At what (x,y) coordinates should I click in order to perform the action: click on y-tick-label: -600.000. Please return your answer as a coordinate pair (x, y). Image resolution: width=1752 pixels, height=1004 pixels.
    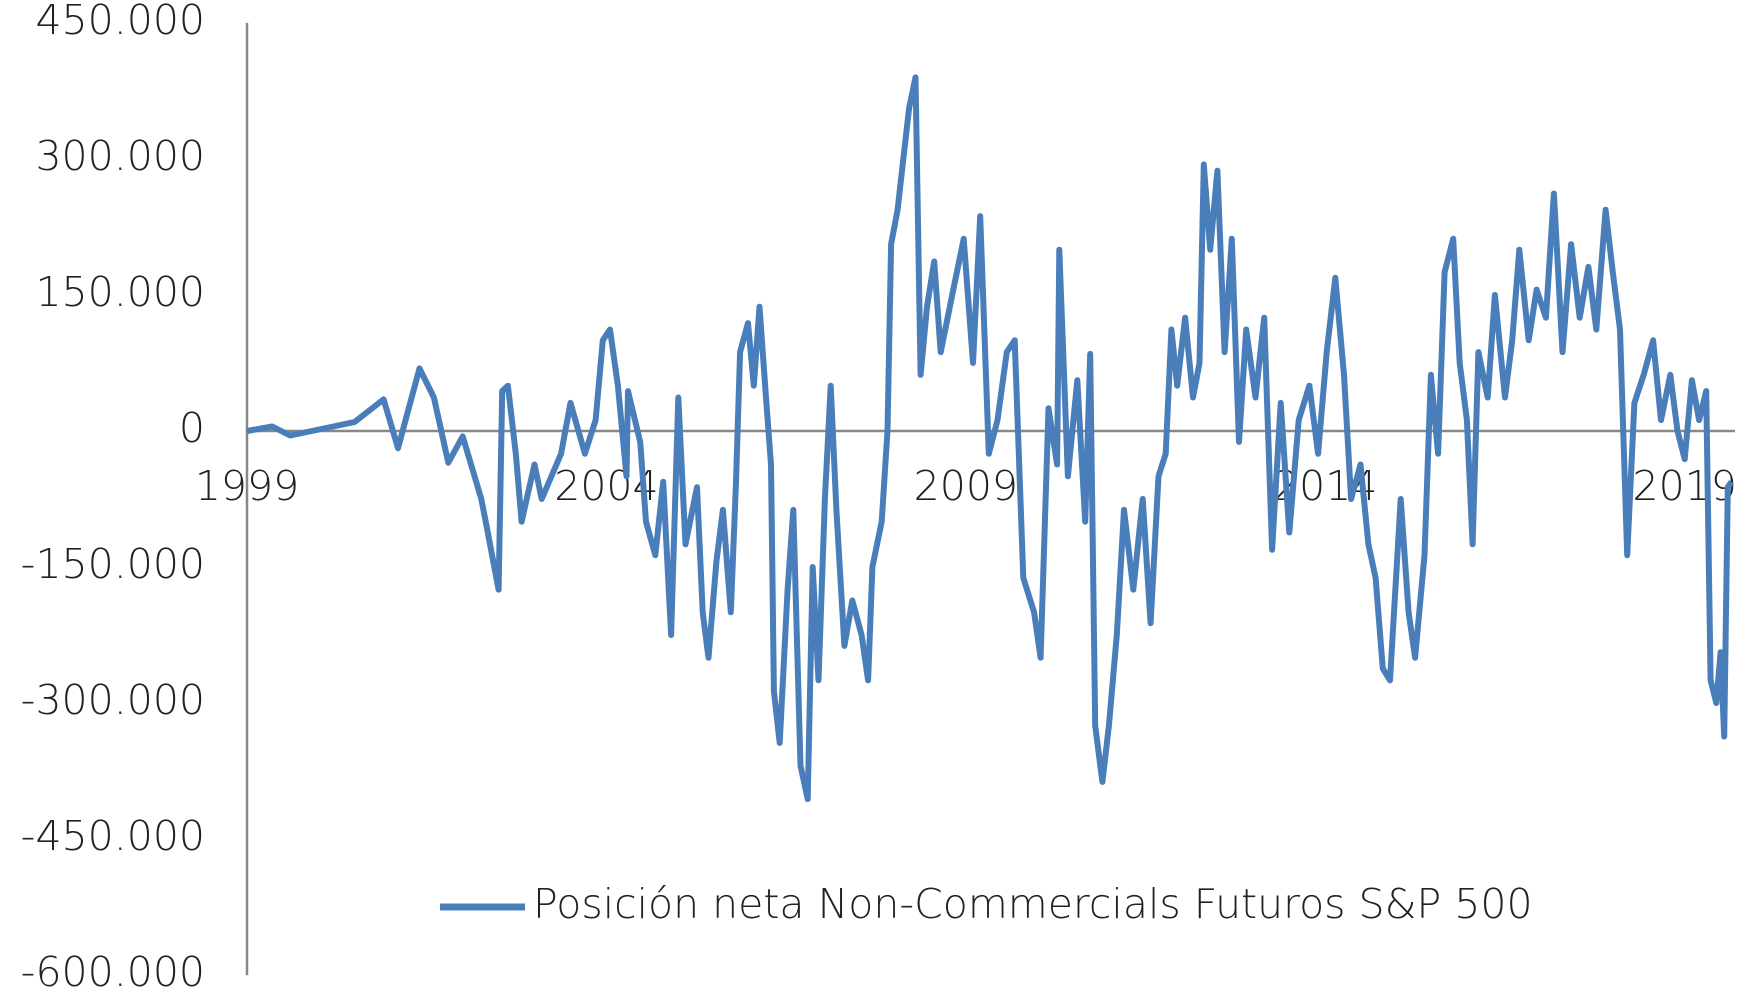
    Looking at the image, I should click on (113, 972).